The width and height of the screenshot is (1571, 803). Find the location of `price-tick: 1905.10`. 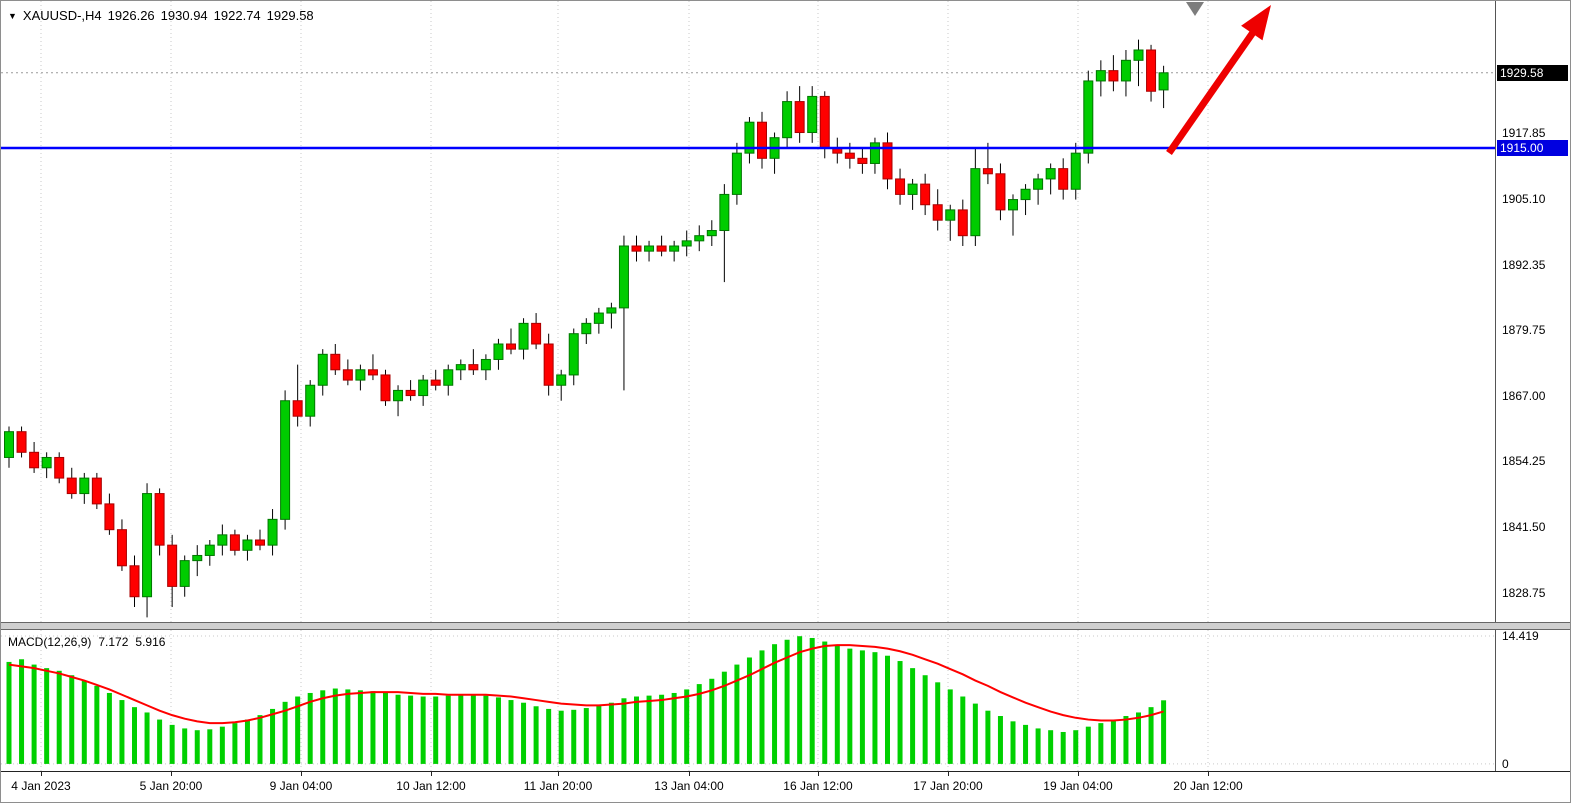

price-tick: 1905.10 is located at coordinates (1524, 199).